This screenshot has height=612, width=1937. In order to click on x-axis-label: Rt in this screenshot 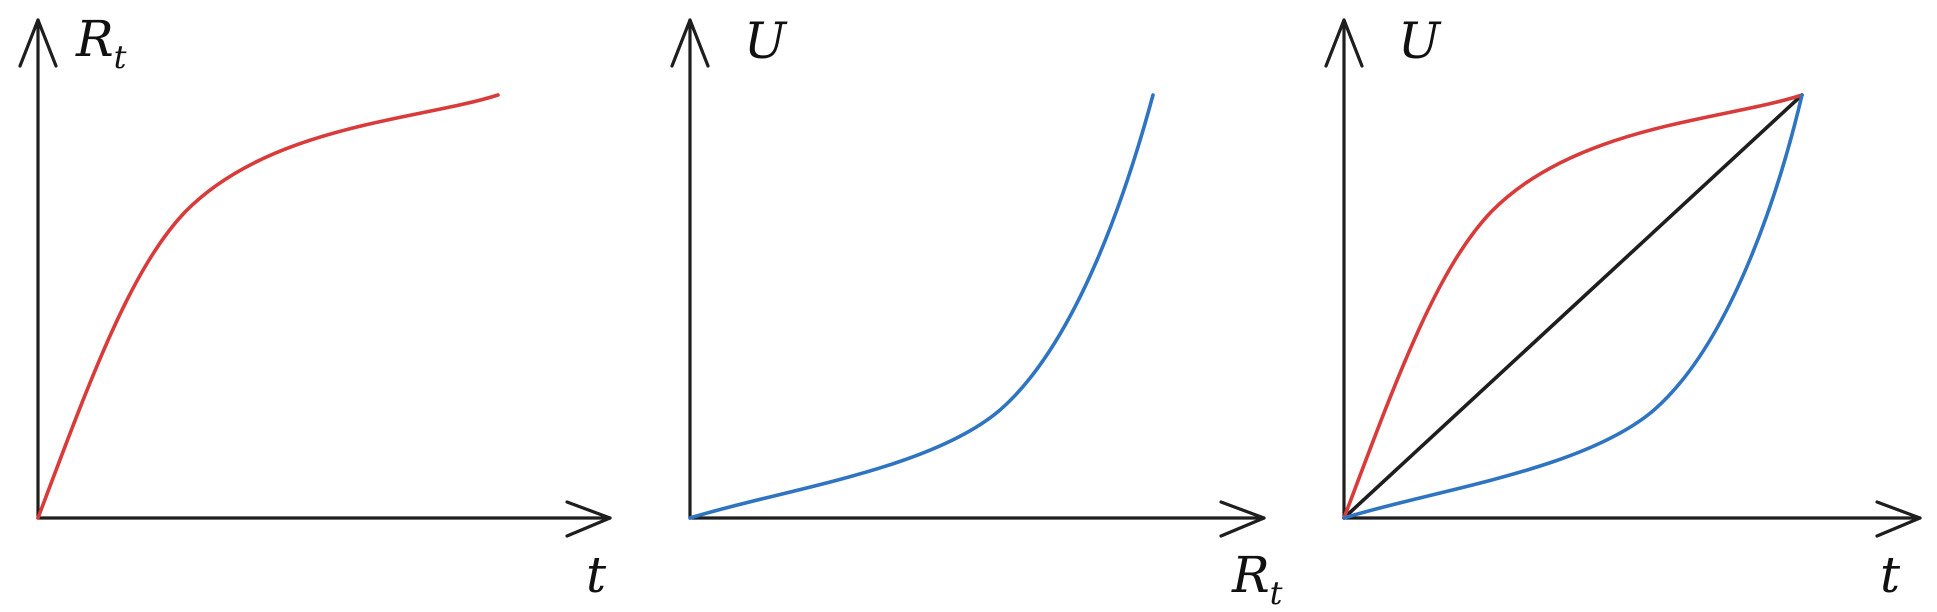, I will do `click(1257, 579)`.